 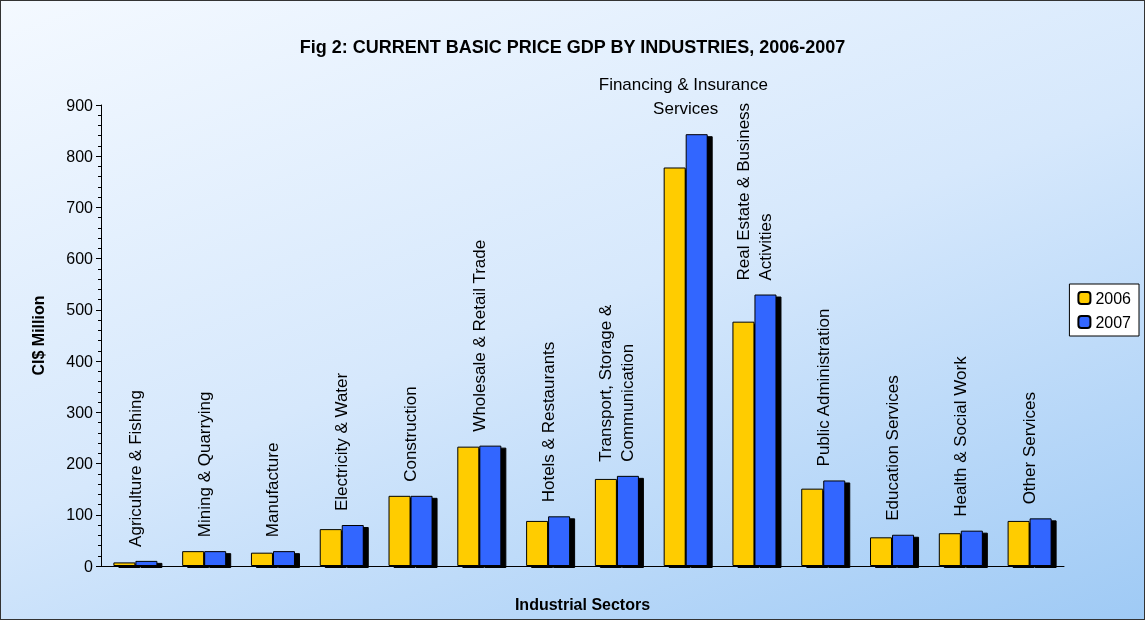 I want to click on x-tick-label: Real Estate & Business Activities, so click(x=754, y=189).